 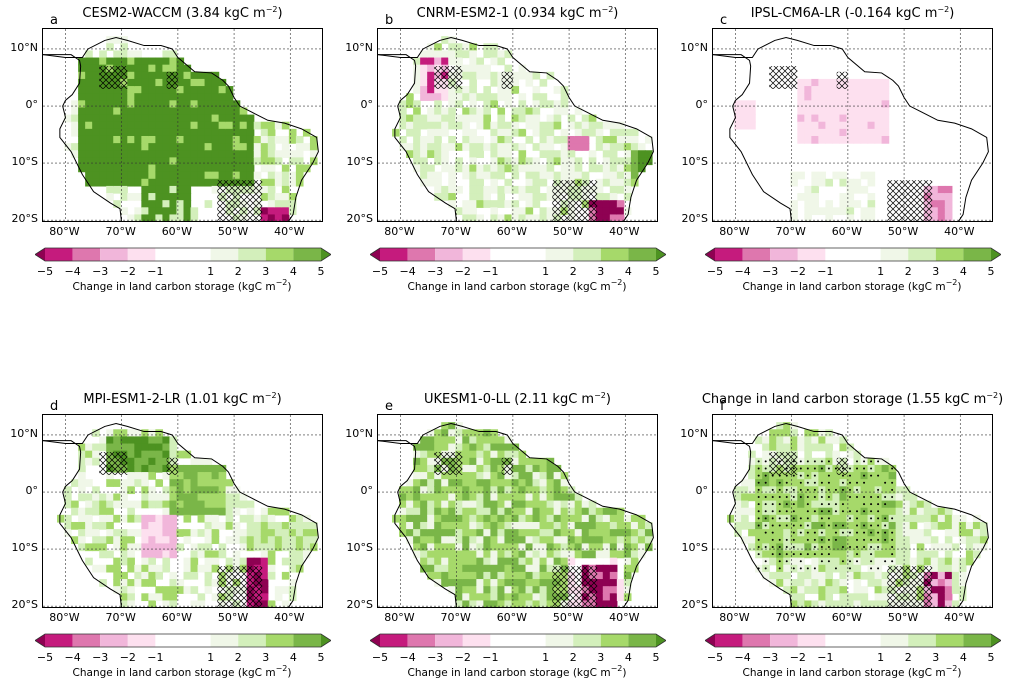 What do you see at coordinates (448, 463) in the screenshot?
I see `hatch-region` at bounding box center [448, 463].